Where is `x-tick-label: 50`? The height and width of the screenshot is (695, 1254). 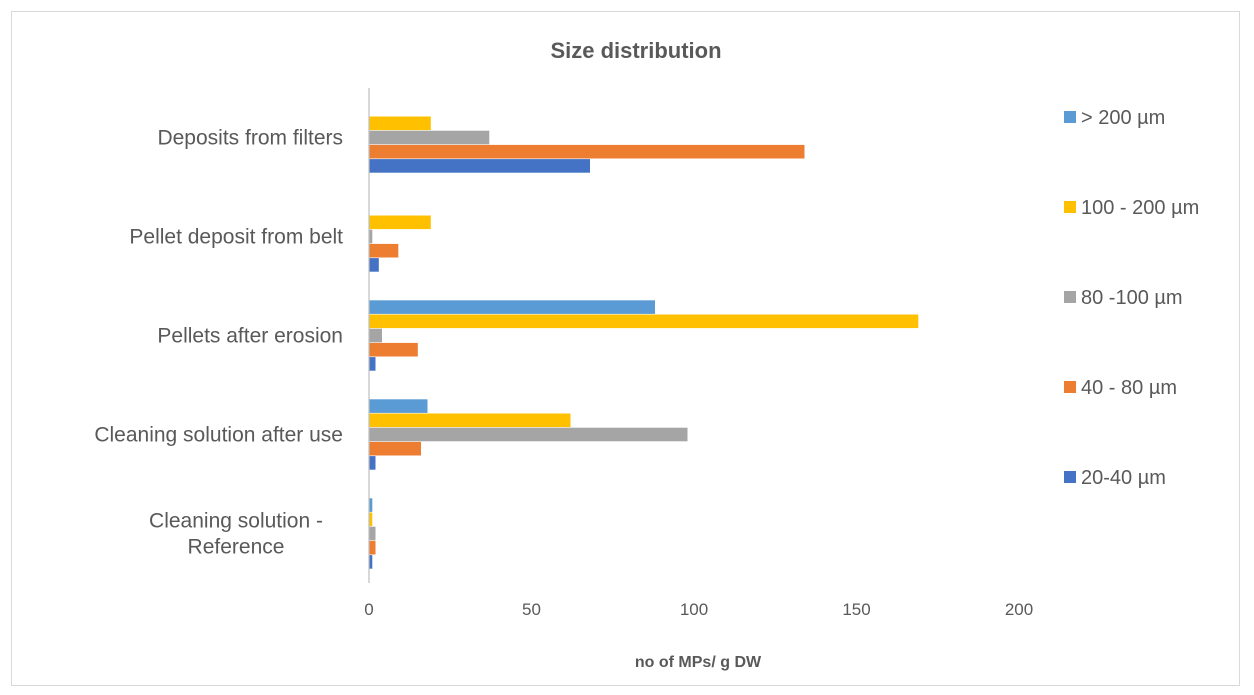
x-tick-label: 50 is located at coordinates (531, 609).